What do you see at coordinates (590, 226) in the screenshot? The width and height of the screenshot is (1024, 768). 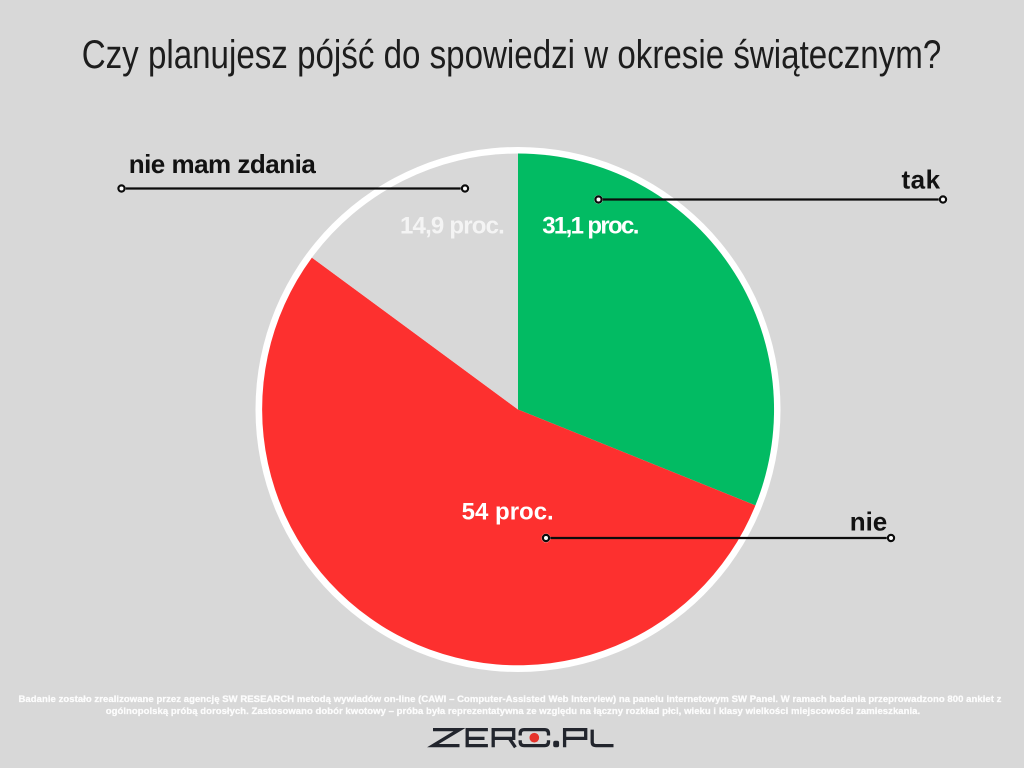 I see `svg-text: 31,1 proc.` at bounding box center [590, 226].